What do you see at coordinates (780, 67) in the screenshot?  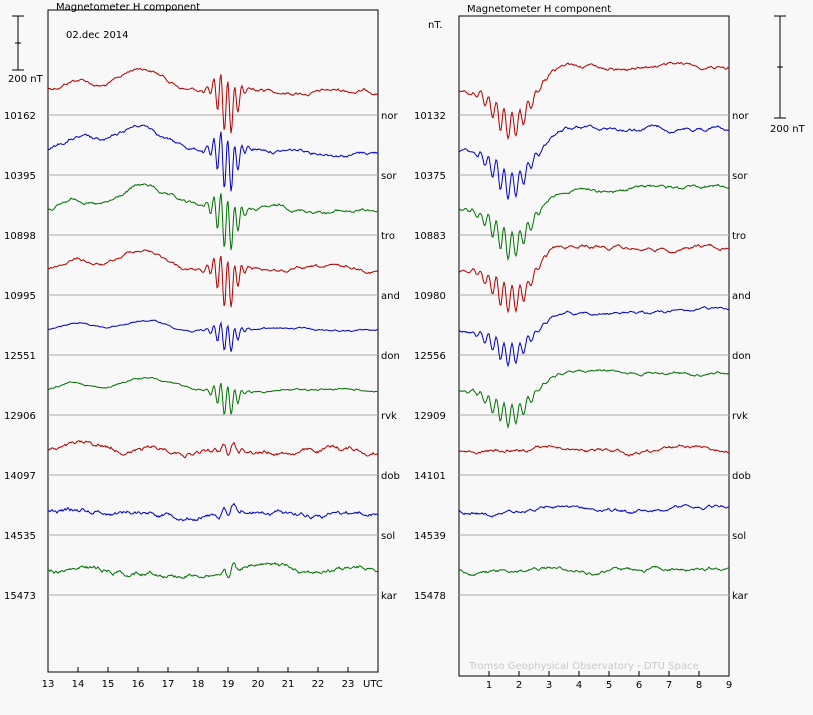 I see `right-scale-bar` at bounding box center [780, 67].